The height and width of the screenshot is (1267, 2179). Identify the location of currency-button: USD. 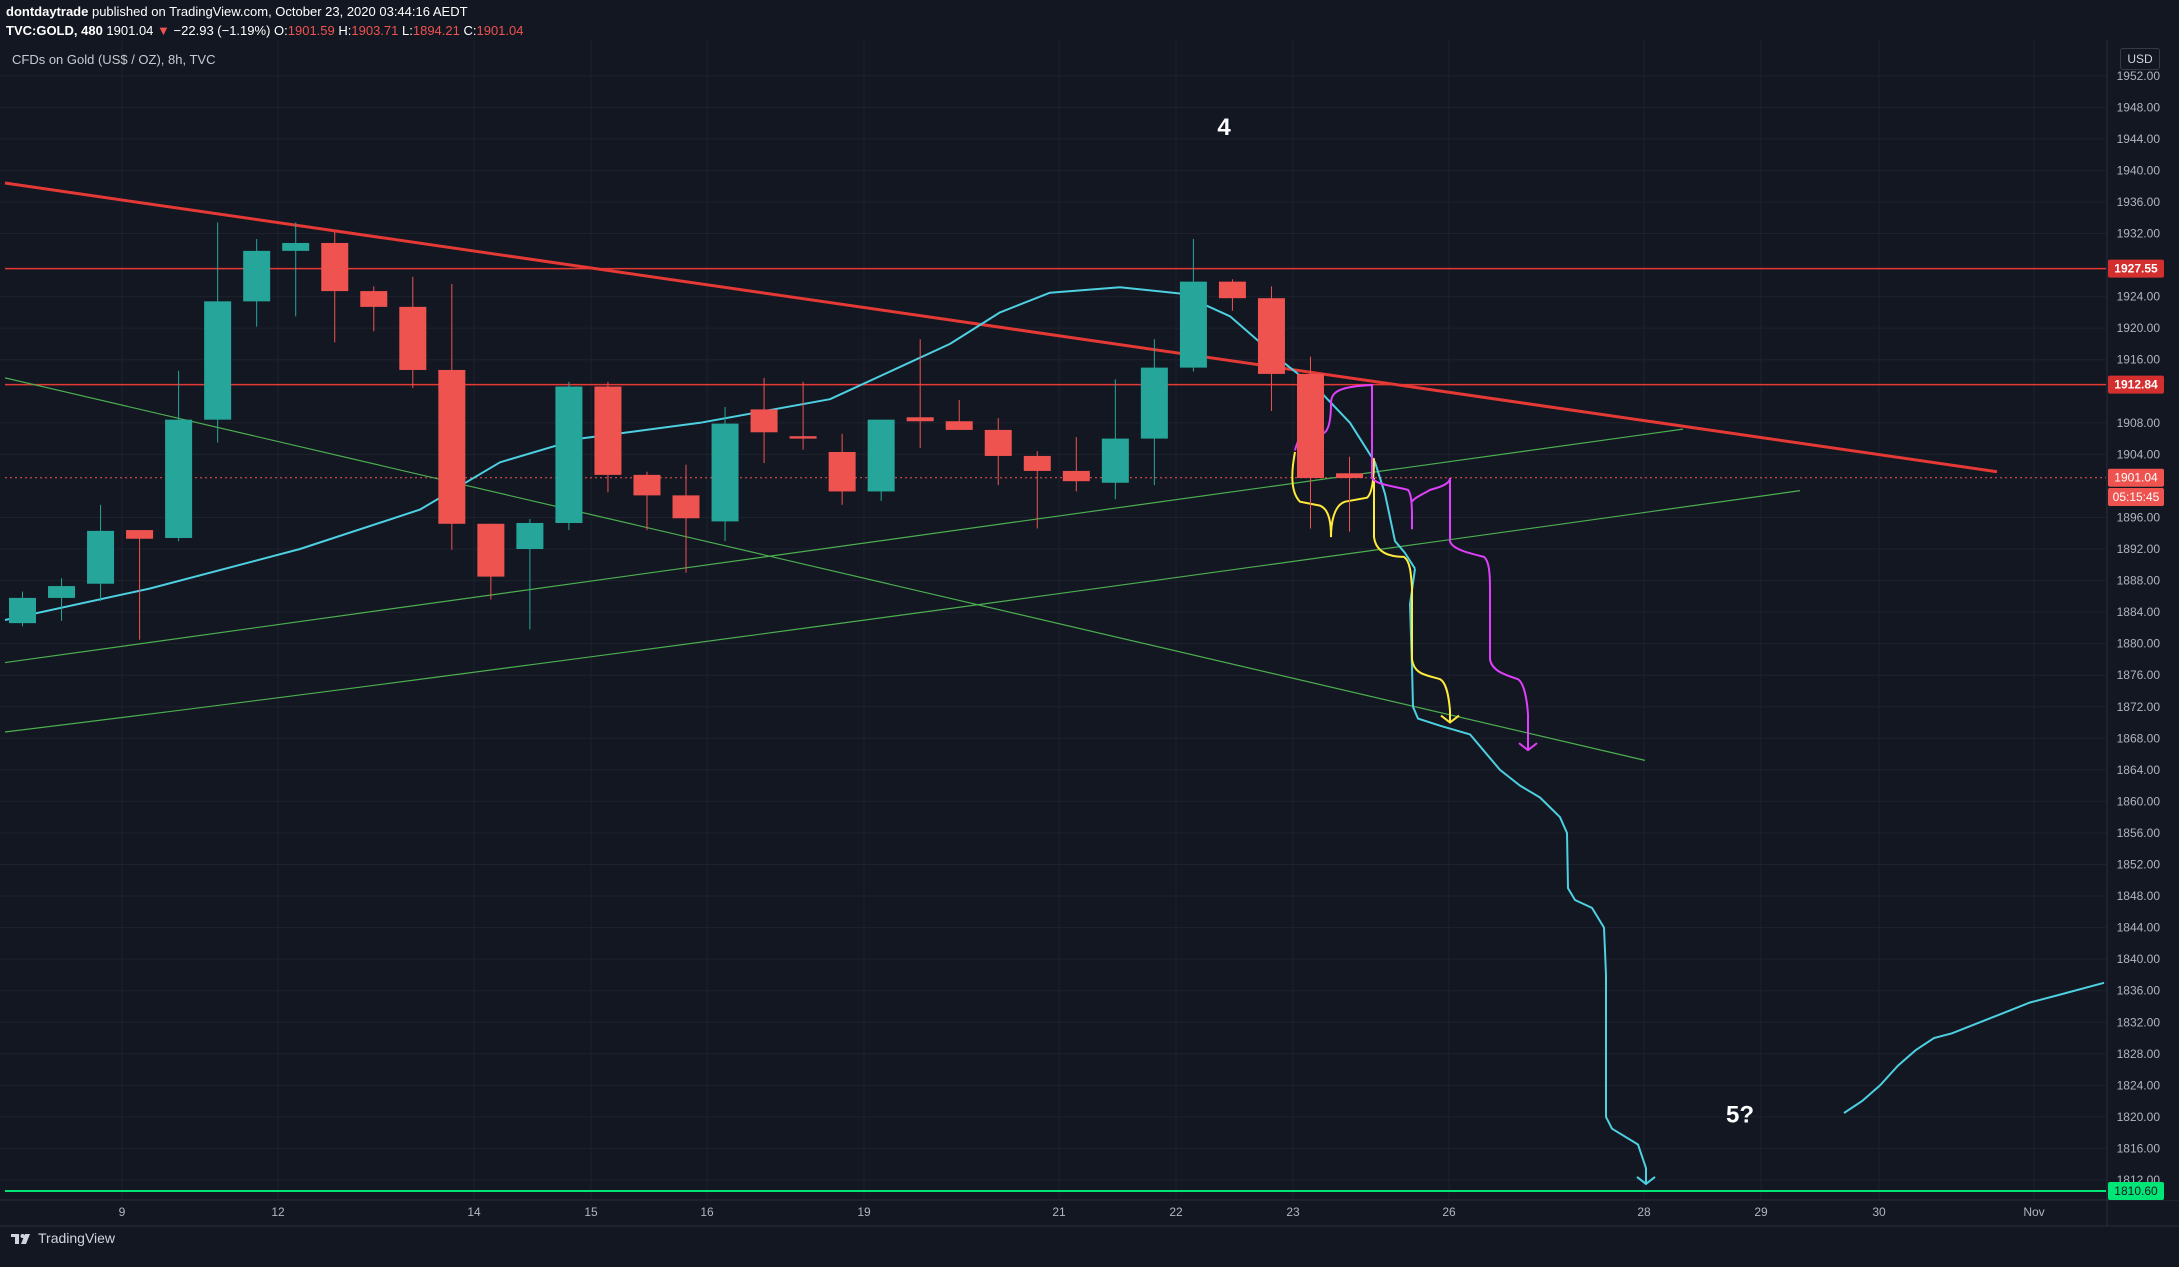
(2140, 59).